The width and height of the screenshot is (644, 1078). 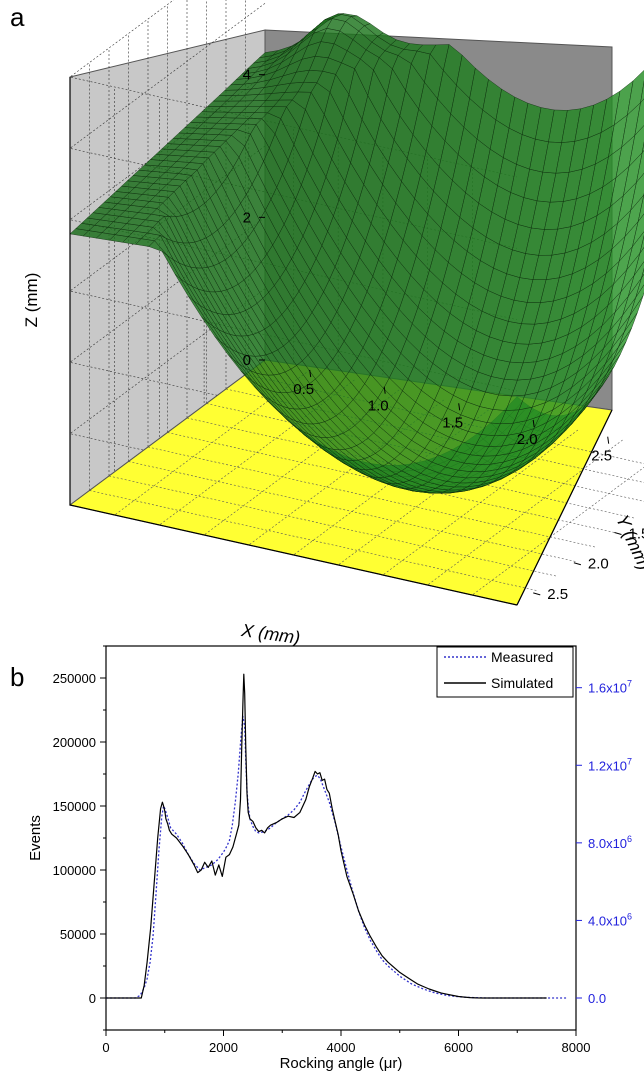 What do you see at coordinates (223, 1047) in the screenshot?
I see `x-tick-label: 2000` at bounding box center [223, 1047].